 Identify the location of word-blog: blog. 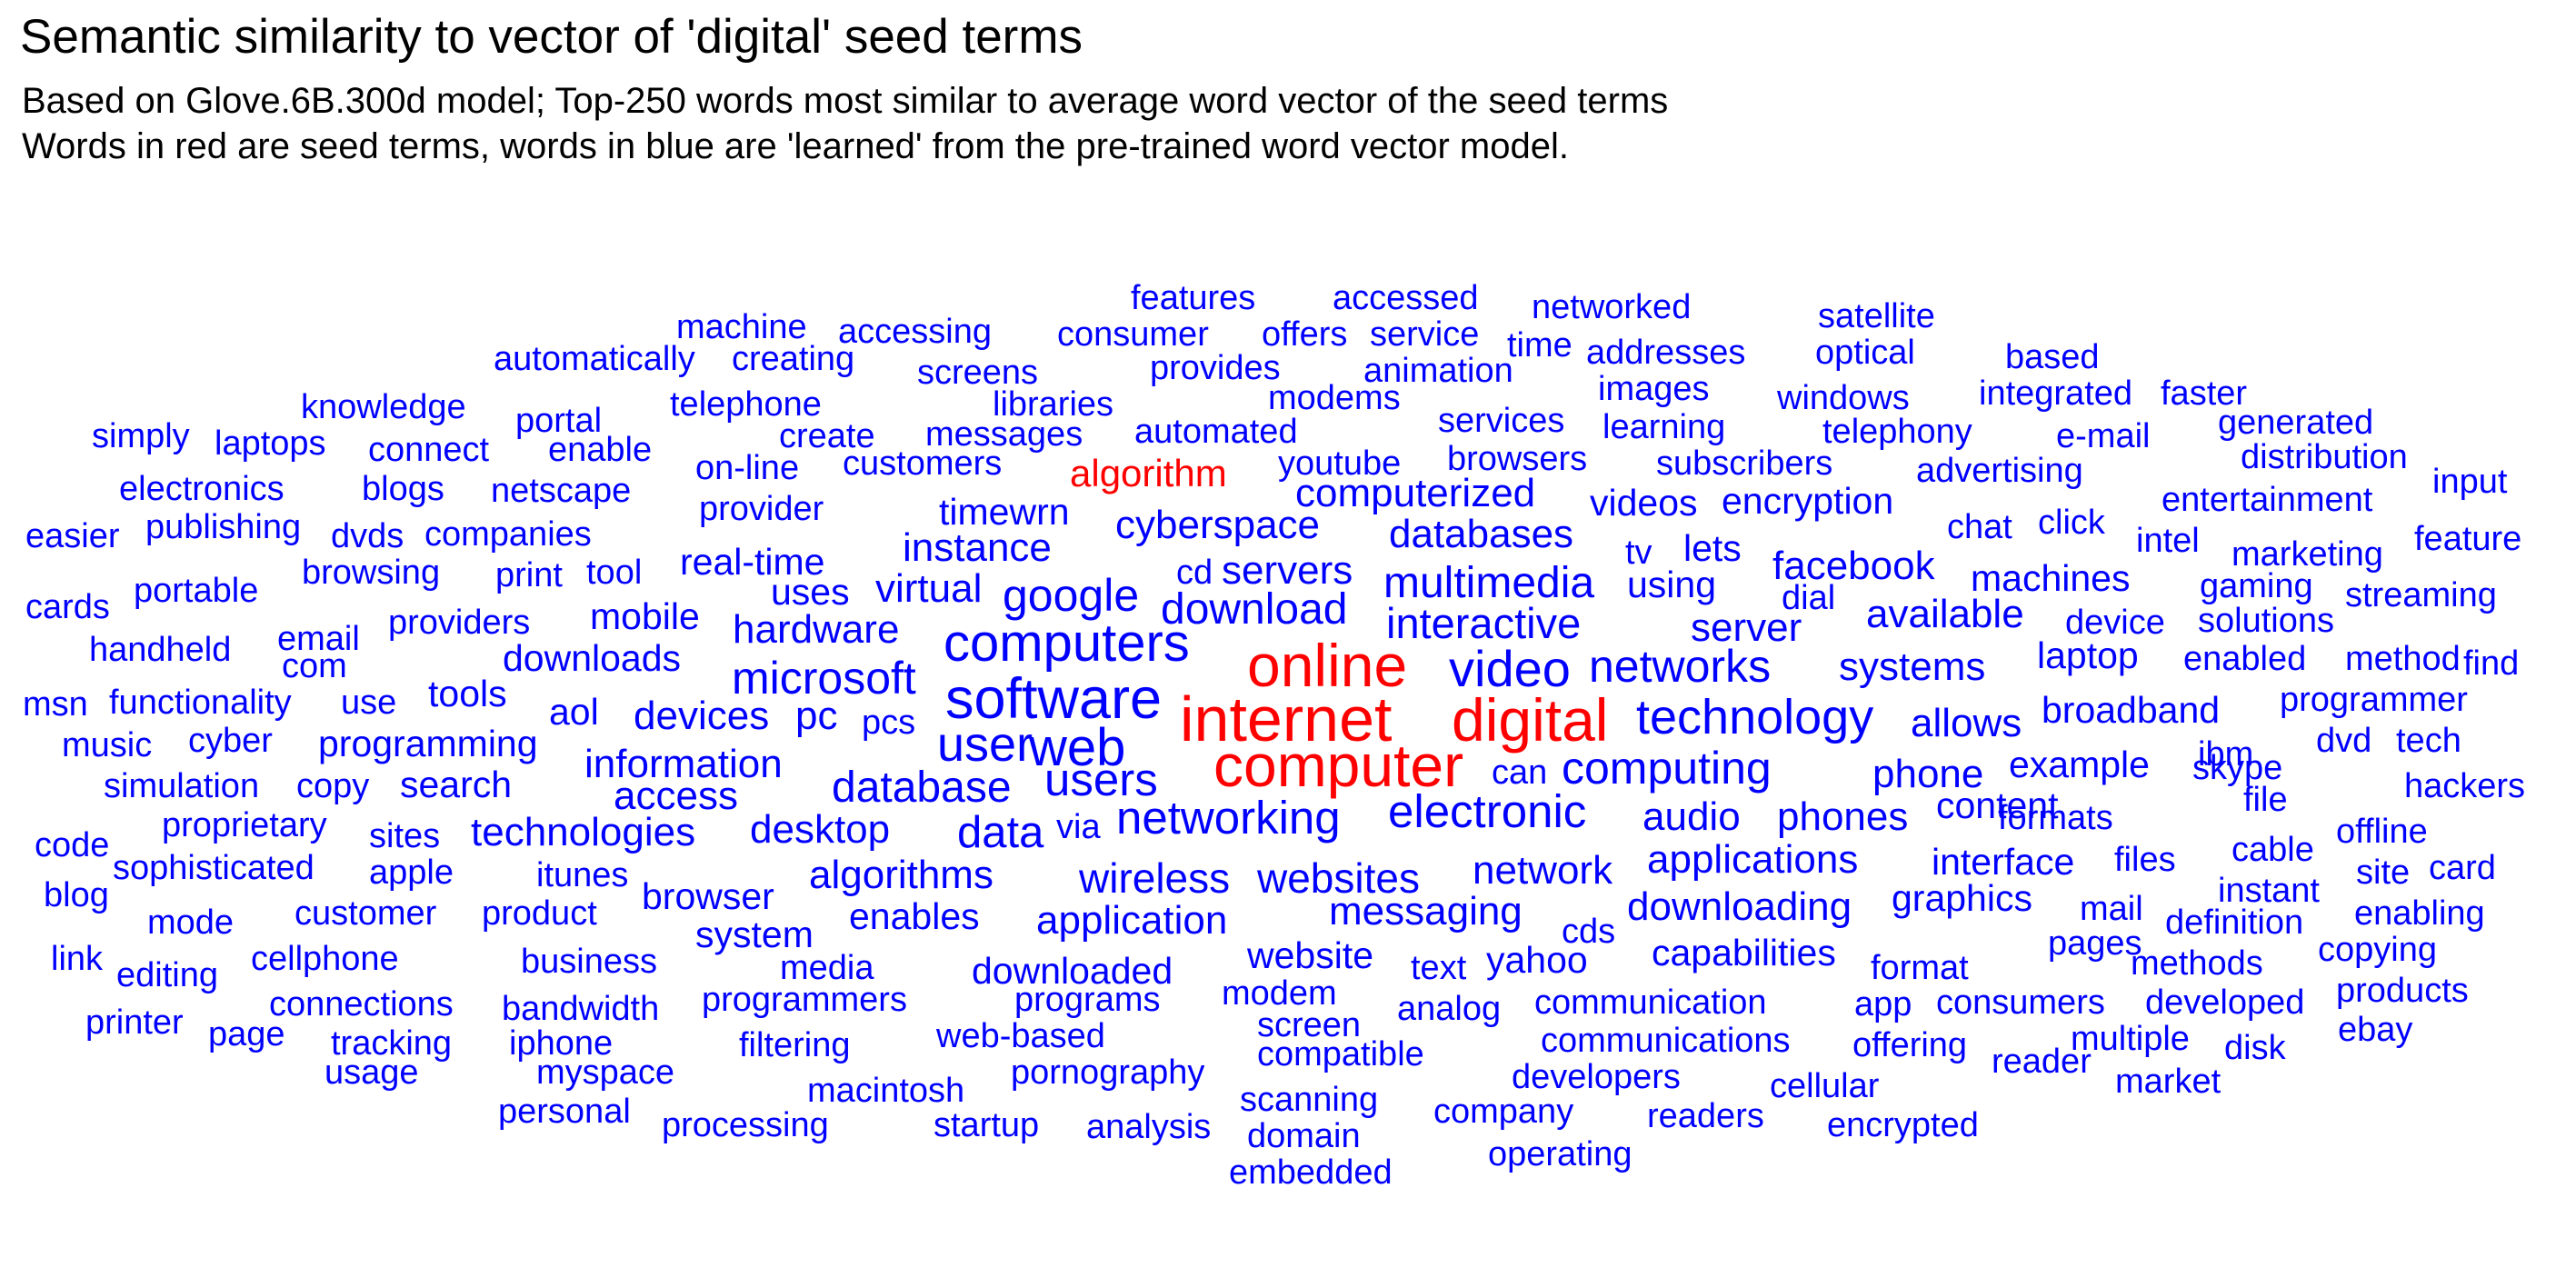
(76, 895).